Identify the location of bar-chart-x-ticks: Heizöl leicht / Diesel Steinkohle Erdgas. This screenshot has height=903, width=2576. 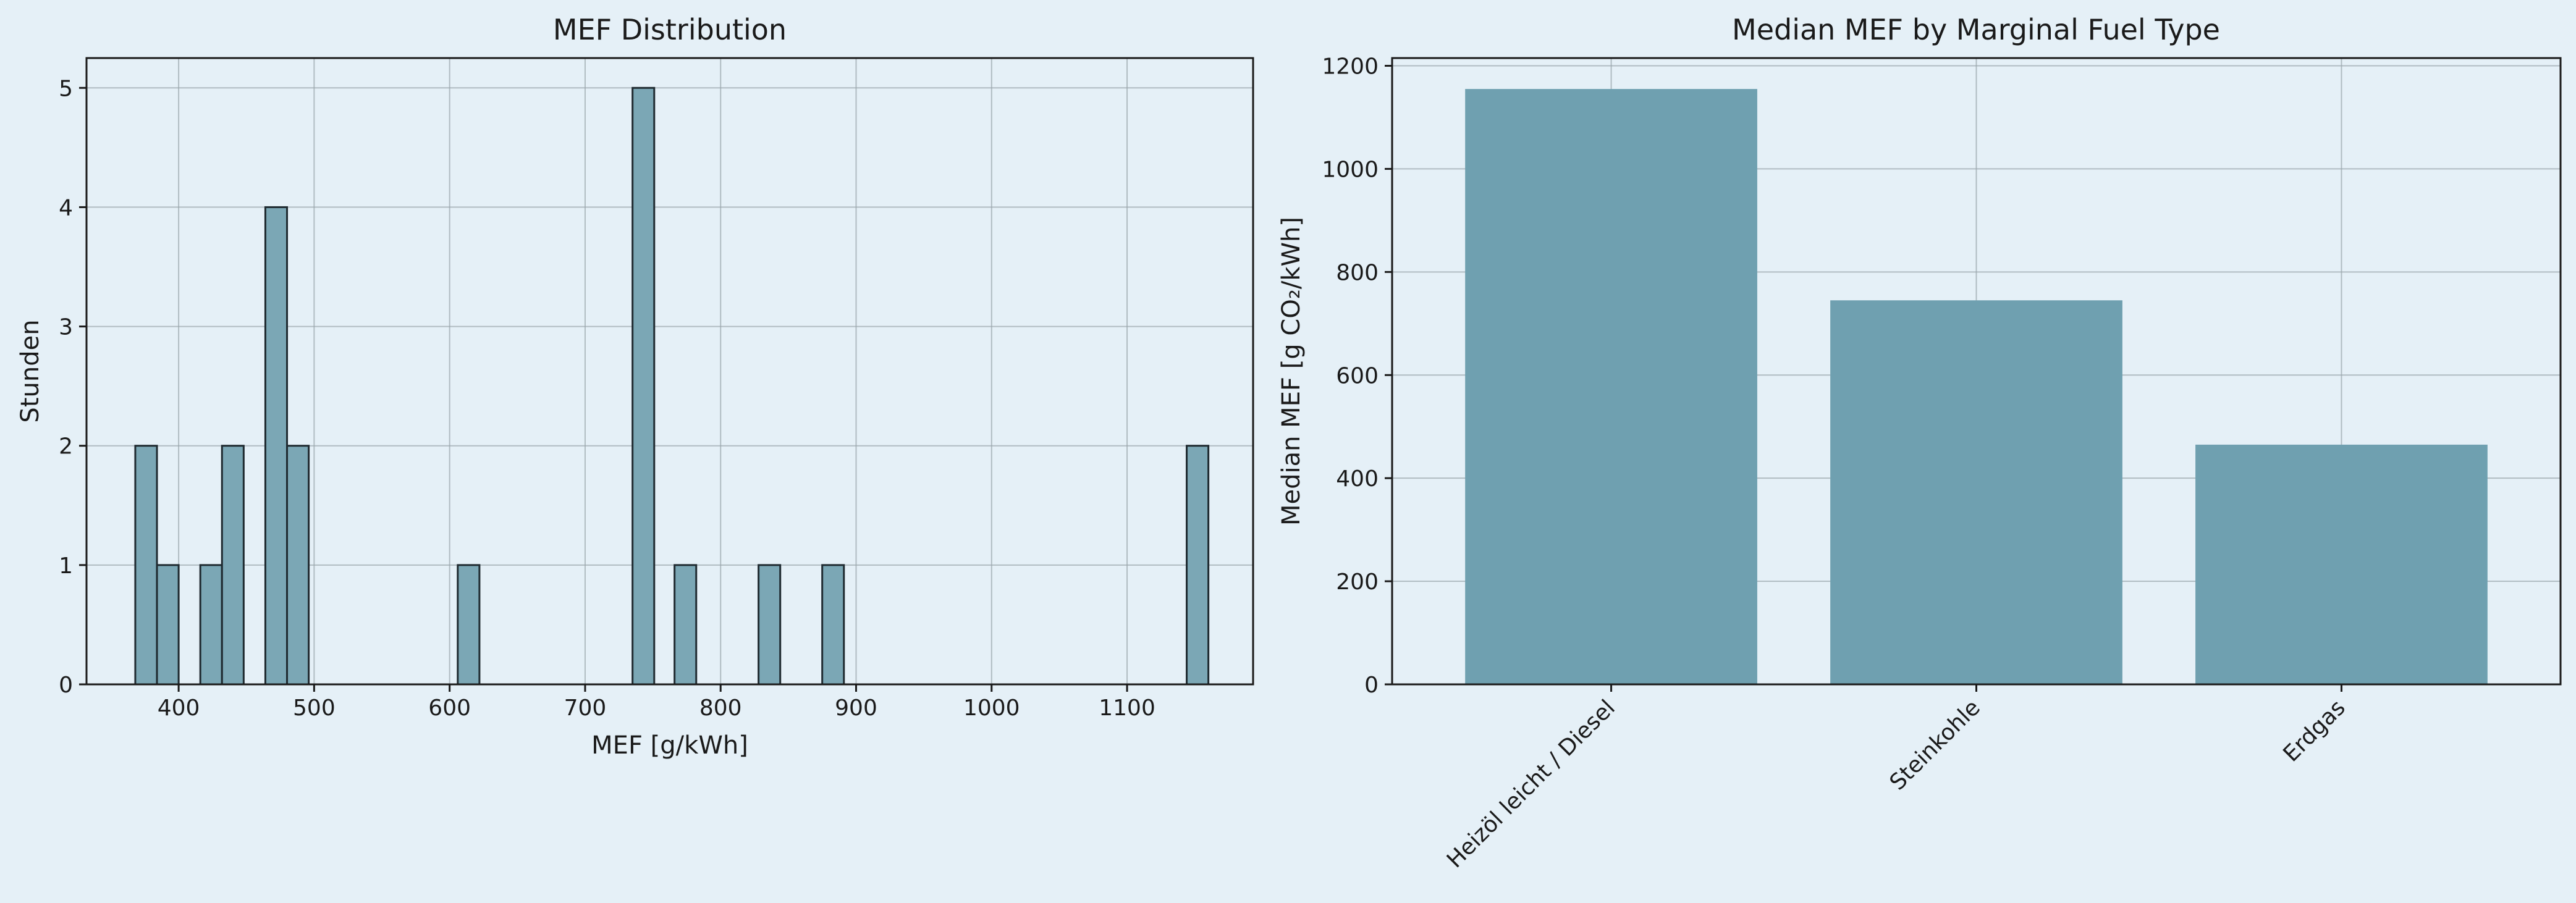
(1896, 779).